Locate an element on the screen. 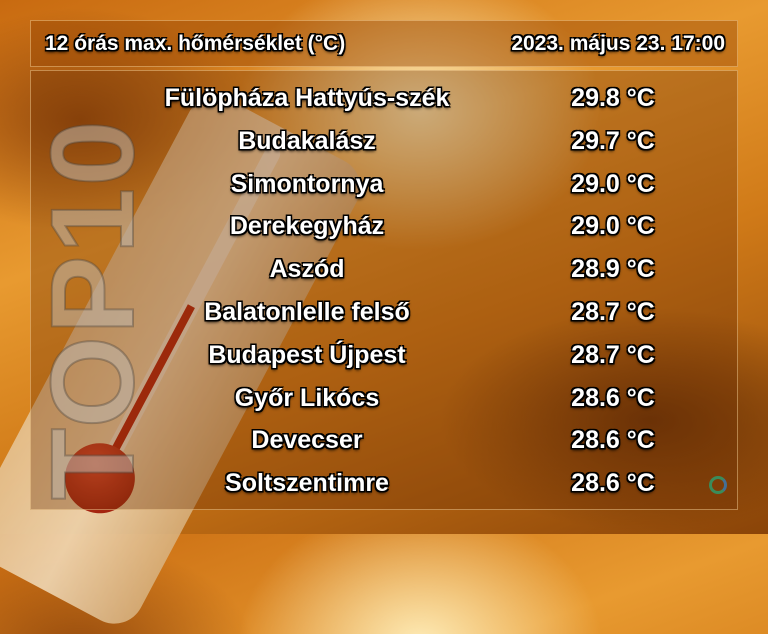 Image resolution: width=768 pixels, height=634 pixels. header-datetime: 2023. május 23. 17:00 is located at coordinates (618, 43).